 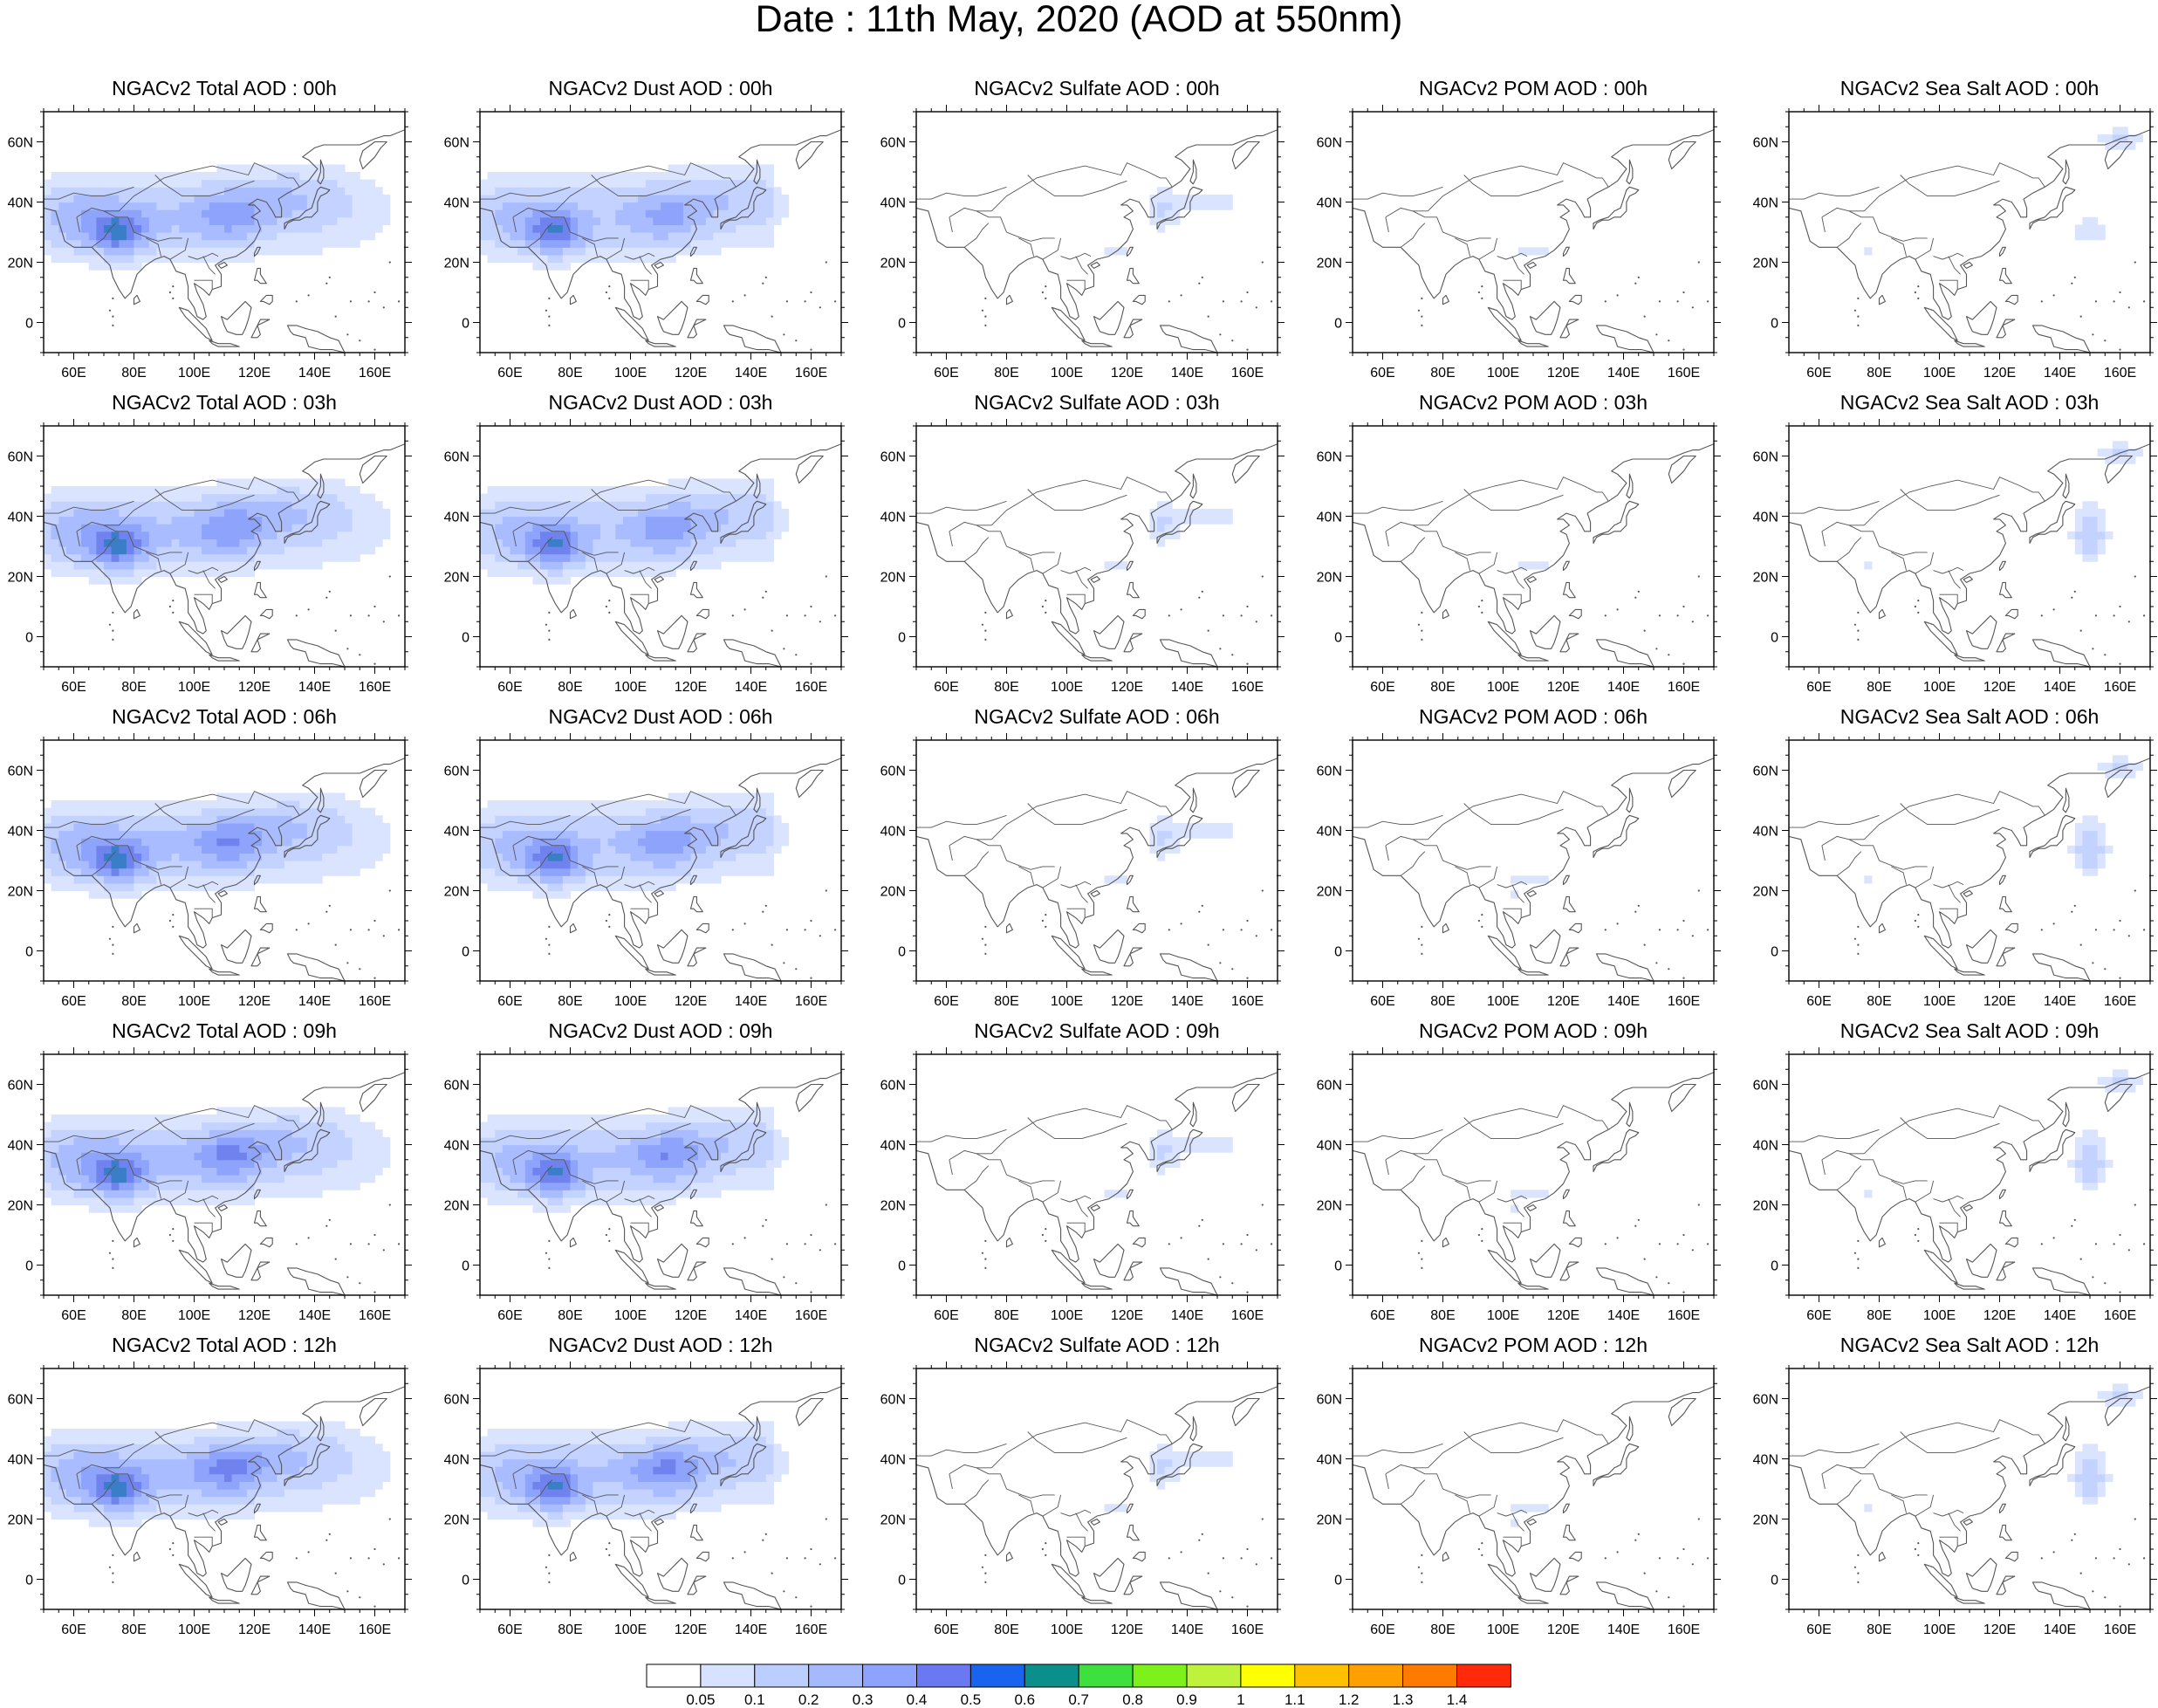 What do you see at coordinates (1097, 402) in the screenshot?
I see `panel-title: NGACv2 Sulfate AOD : 03h` at bounding box center [1097, 402].